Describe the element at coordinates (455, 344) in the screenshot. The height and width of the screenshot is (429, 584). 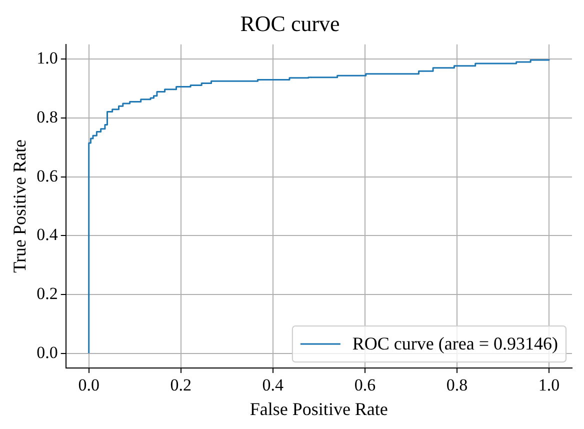
I see `legend-label: ROC curve (area = 0.93146)` at that location.